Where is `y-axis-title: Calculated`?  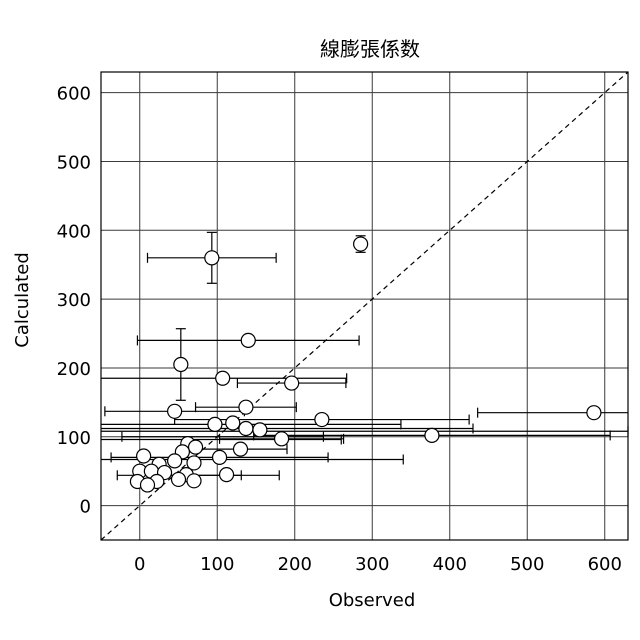
y-axis-title: Calculated is located at coordinates (22, 300).